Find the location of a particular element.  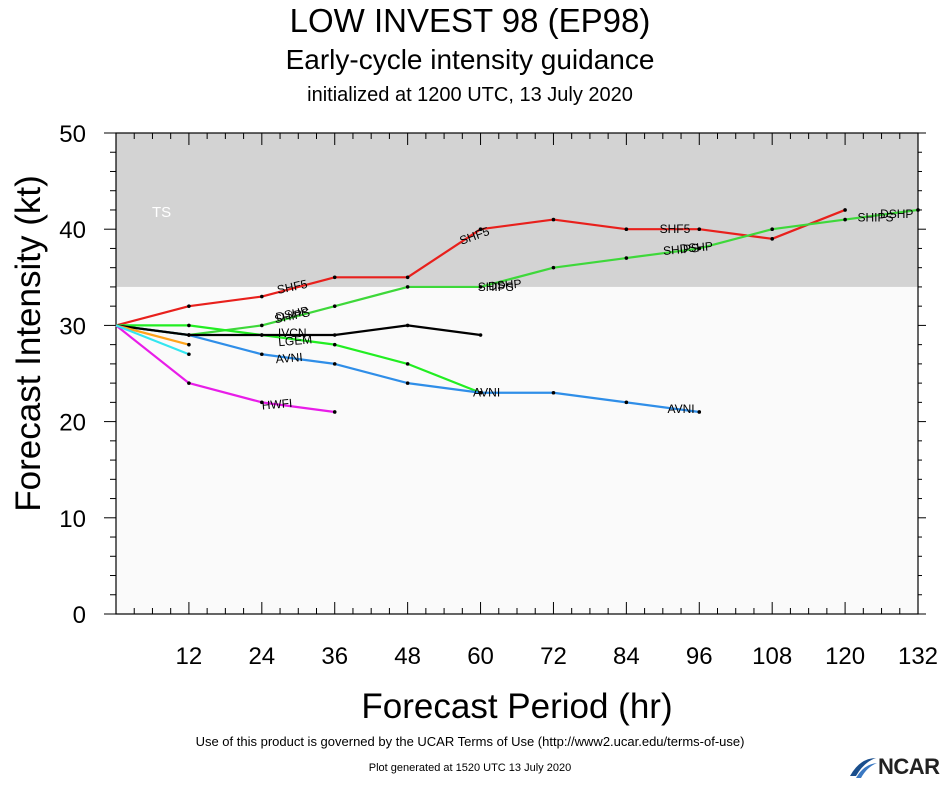

model-label: IVCN is located at coordinates (292, 333).